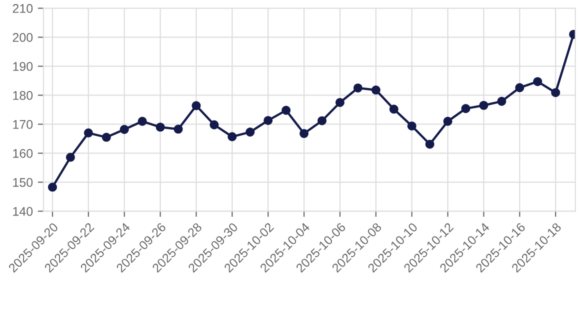 This screenshot has height=330, width=580. Describe the element at coordinates (22, 37) in the screenshot. I see `y-tick-label: 200` at that location.